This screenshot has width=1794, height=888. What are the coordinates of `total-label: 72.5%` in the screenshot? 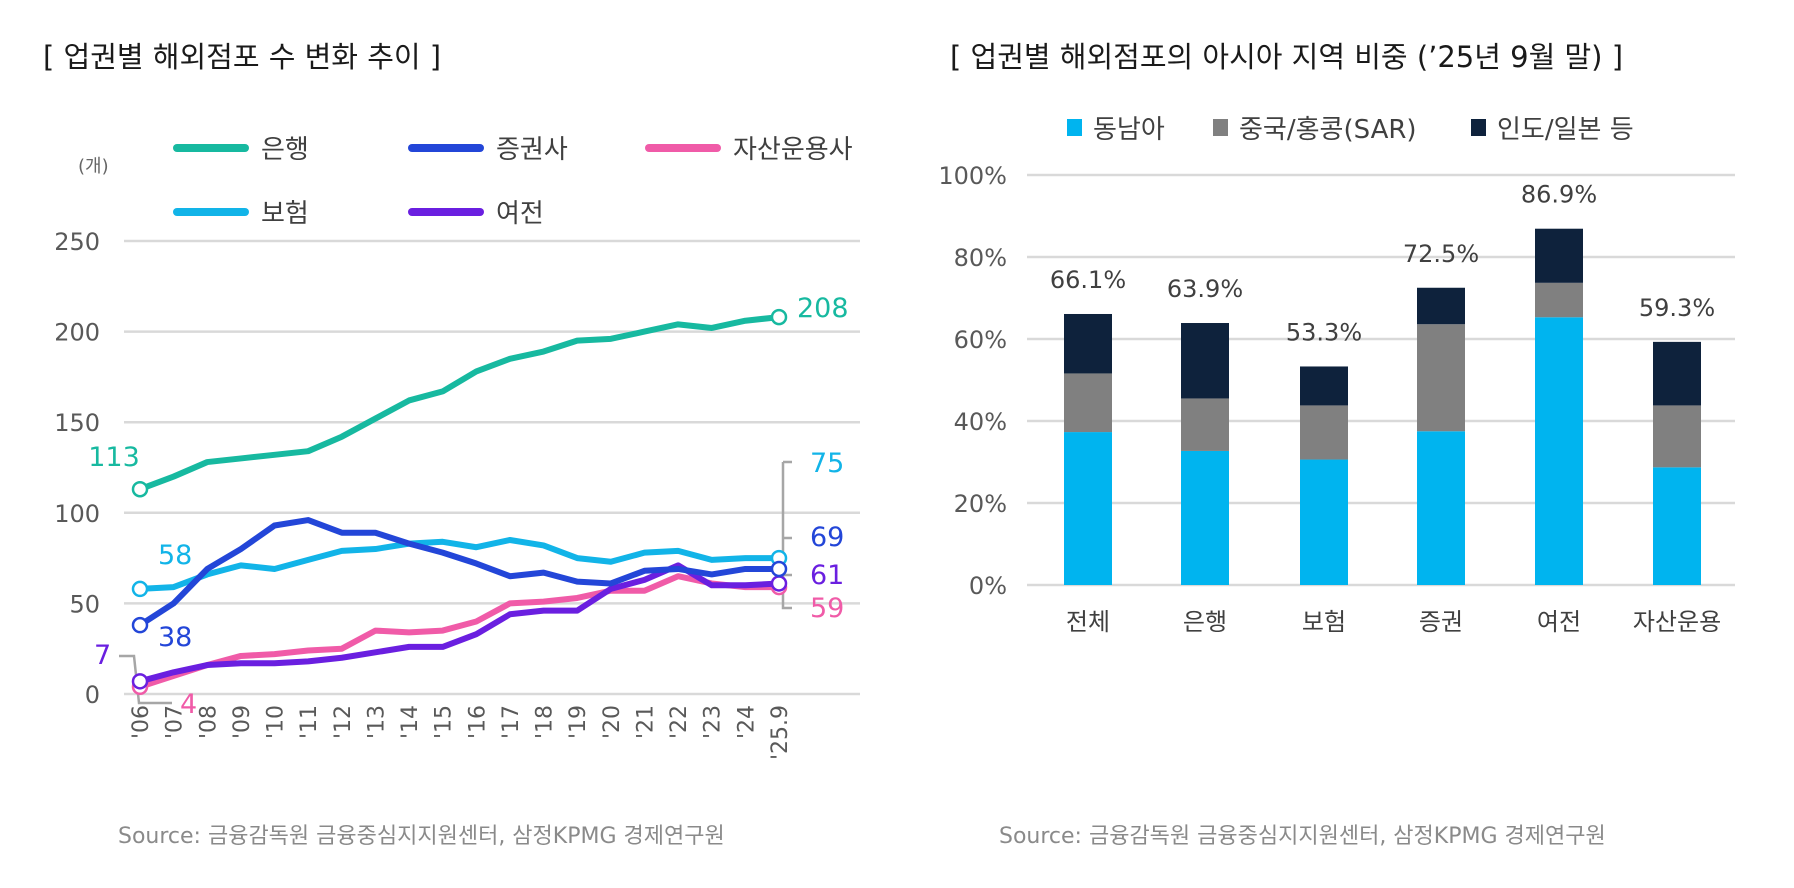 It's located at (1441, 254).